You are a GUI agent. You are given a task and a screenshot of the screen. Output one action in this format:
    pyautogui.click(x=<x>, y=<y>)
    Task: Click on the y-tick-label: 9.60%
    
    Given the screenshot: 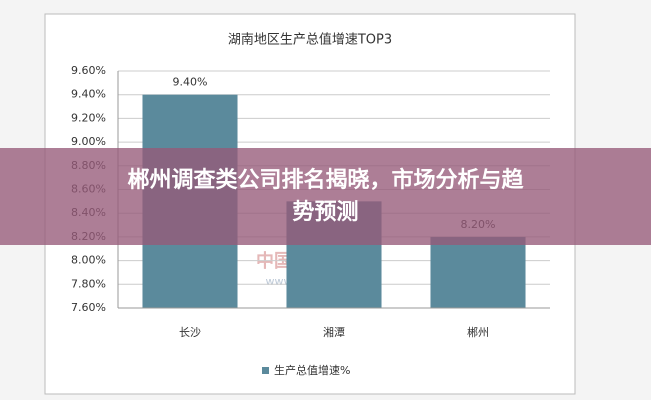 What is the action you would take?
    pyautogui.click(x=88, y=70)
    